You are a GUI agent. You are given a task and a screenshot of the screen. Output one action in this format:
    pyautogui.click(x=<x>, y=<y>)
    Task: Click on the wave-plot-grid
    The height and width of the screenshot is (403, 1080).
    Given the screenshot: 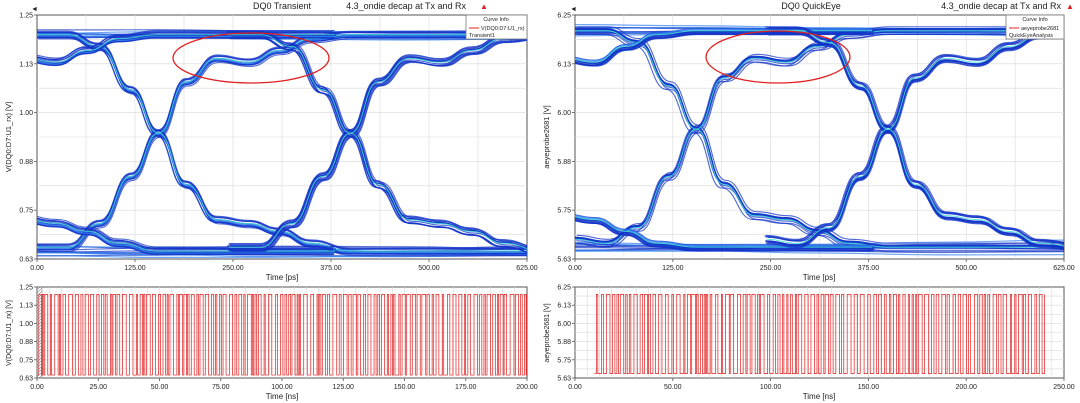 What is the action you would take?
    pyautogui.click(x=282, y=332)
    